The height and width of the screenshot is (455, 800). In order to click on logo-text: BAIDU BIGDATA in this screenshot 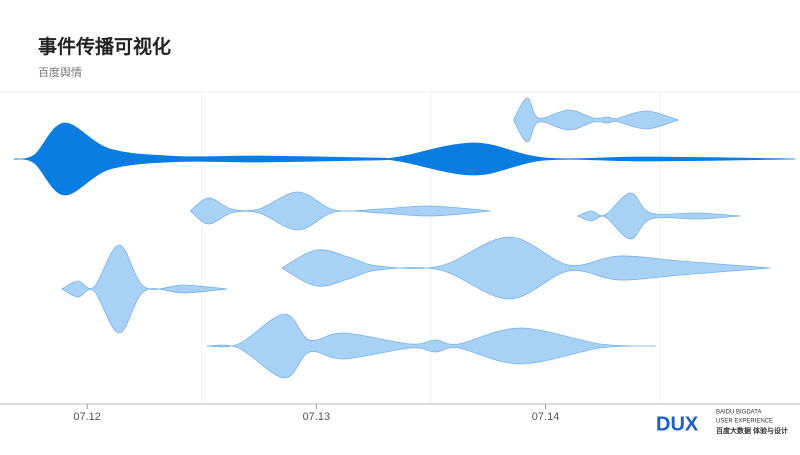, I will do `click(738, 413)`.